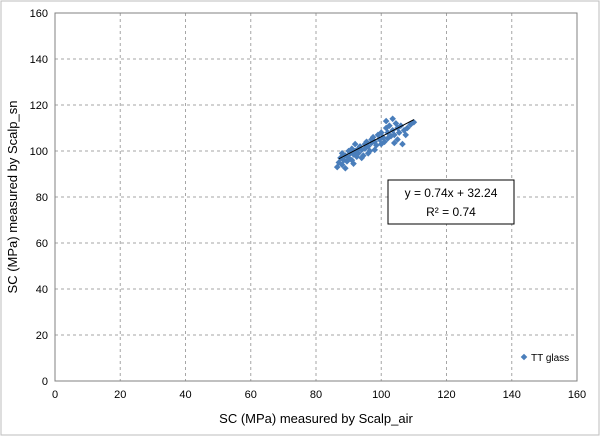  I want to click on y-axis-tick-labels: 0 20 40 60 80 100 120 140 160, so click(39, 198).